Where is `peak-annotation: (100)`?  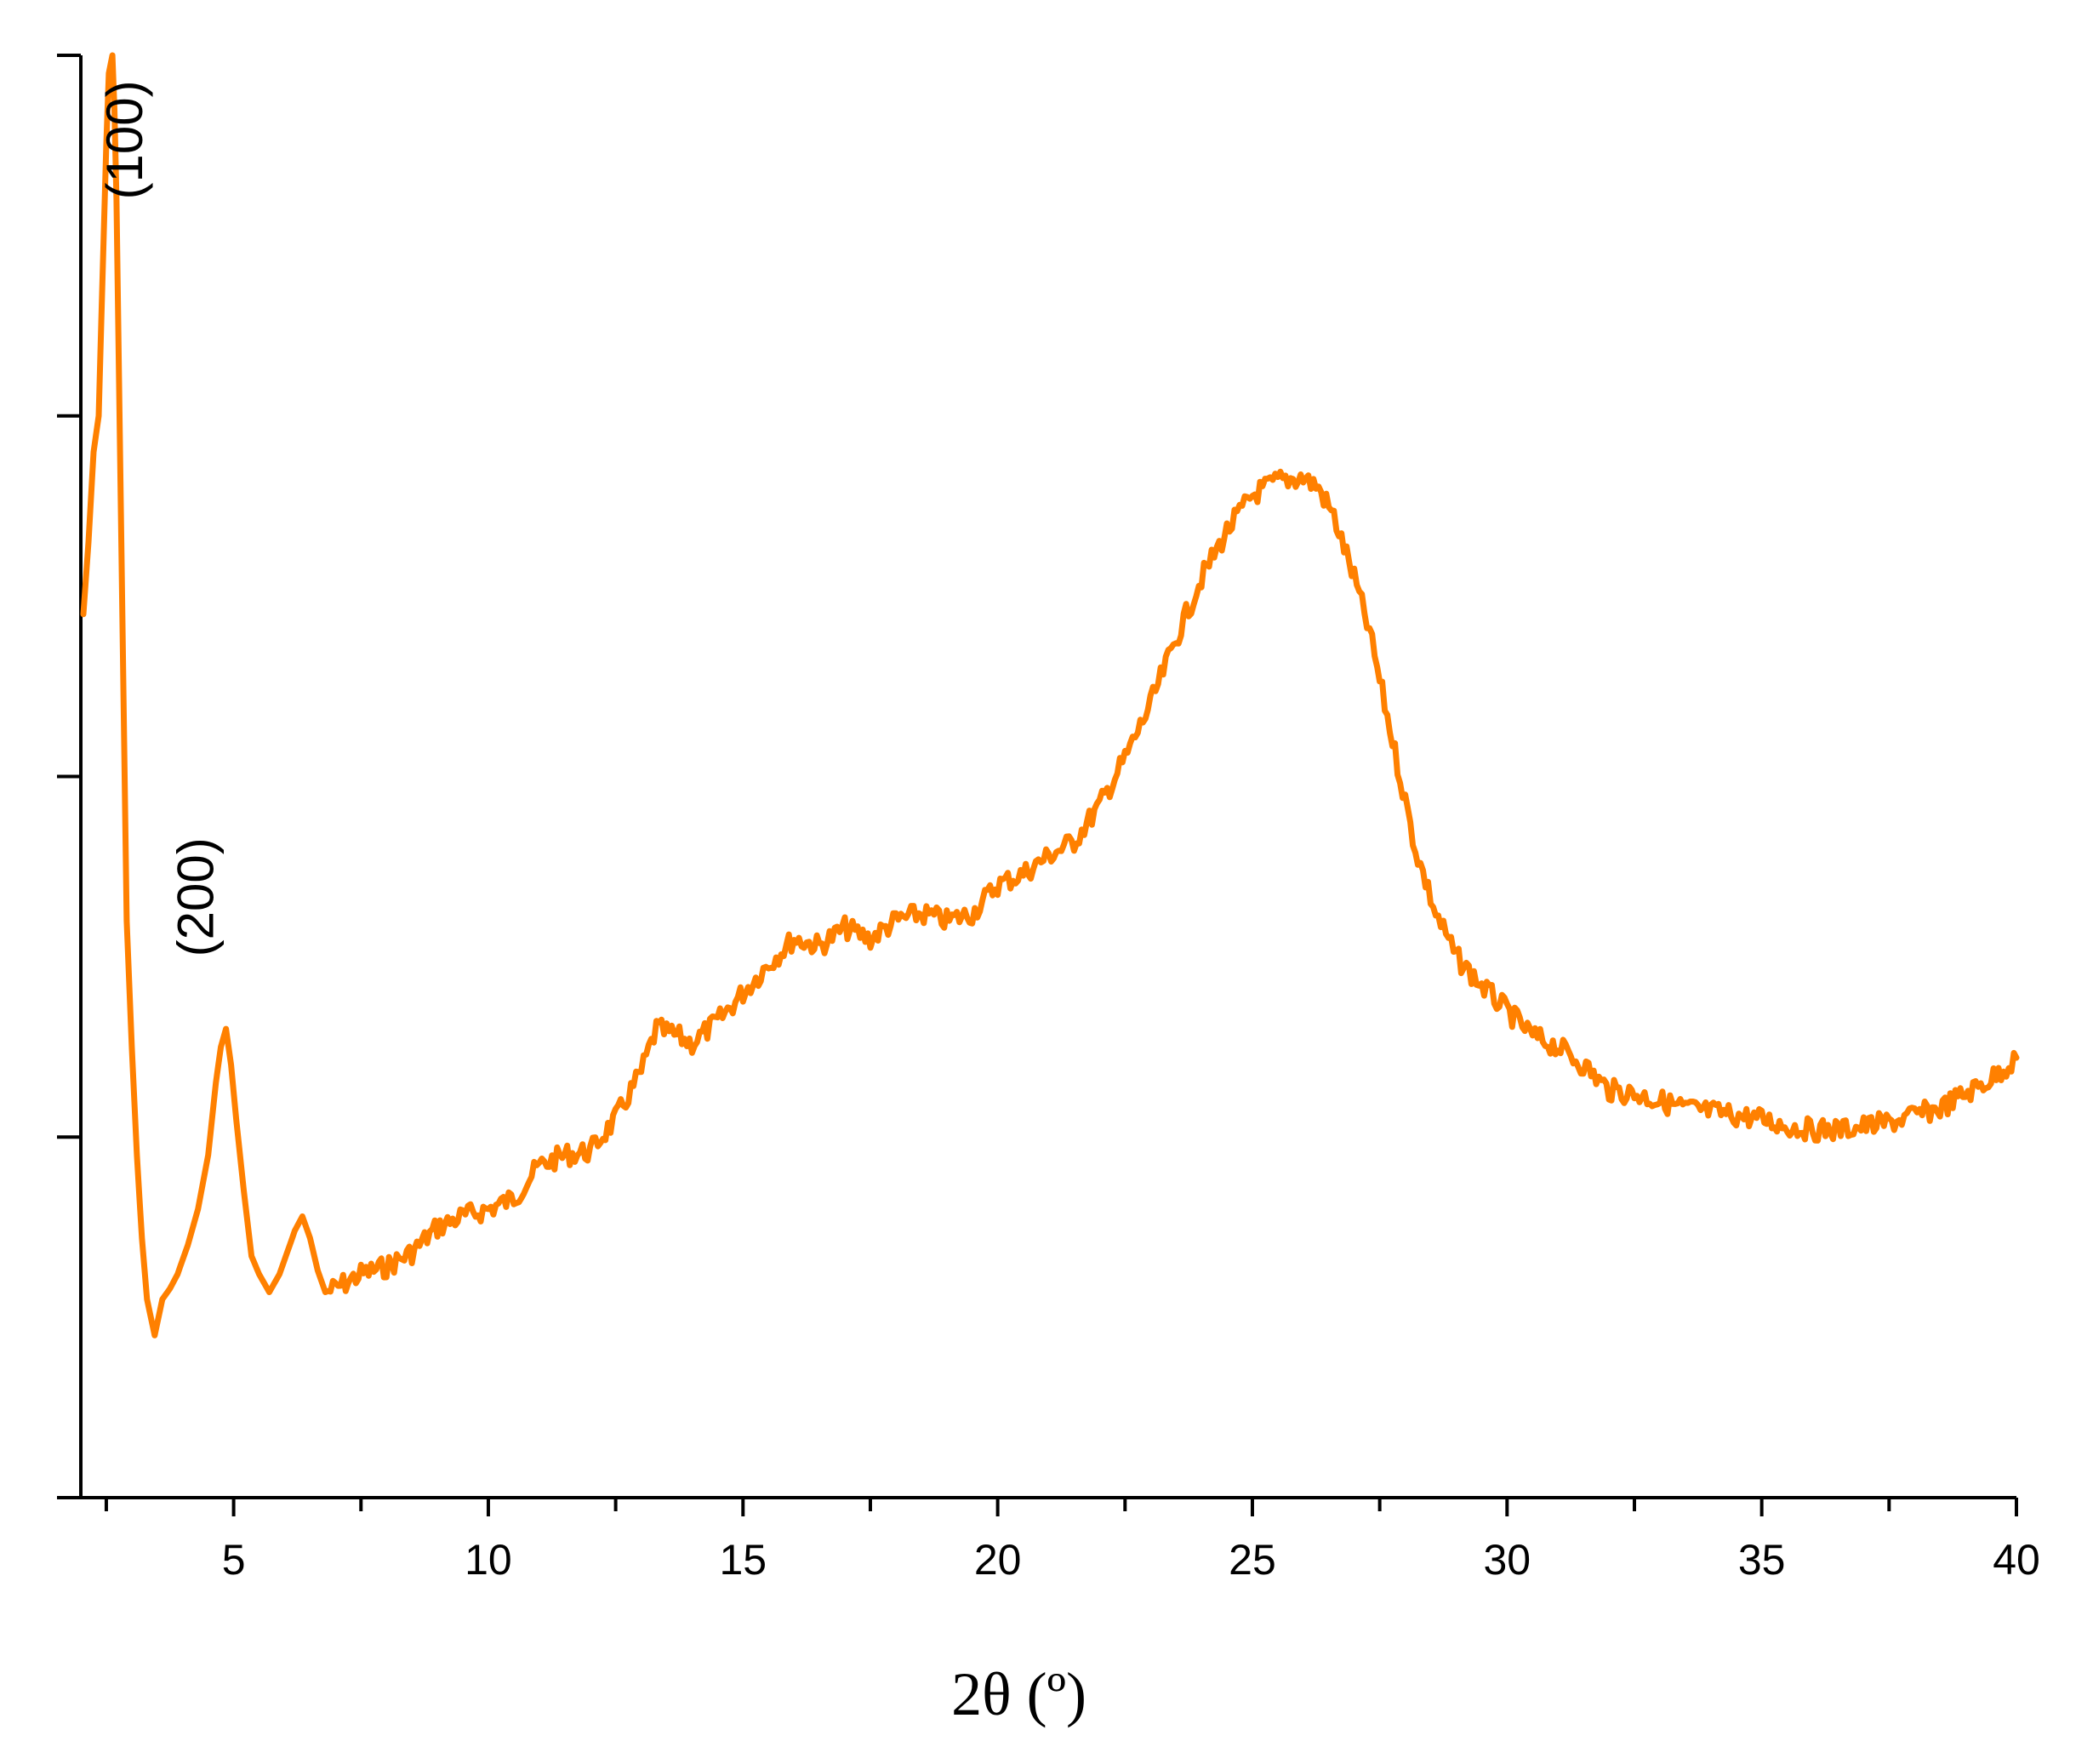
peak-annotation: (100) is located at coordinates (124, 139).